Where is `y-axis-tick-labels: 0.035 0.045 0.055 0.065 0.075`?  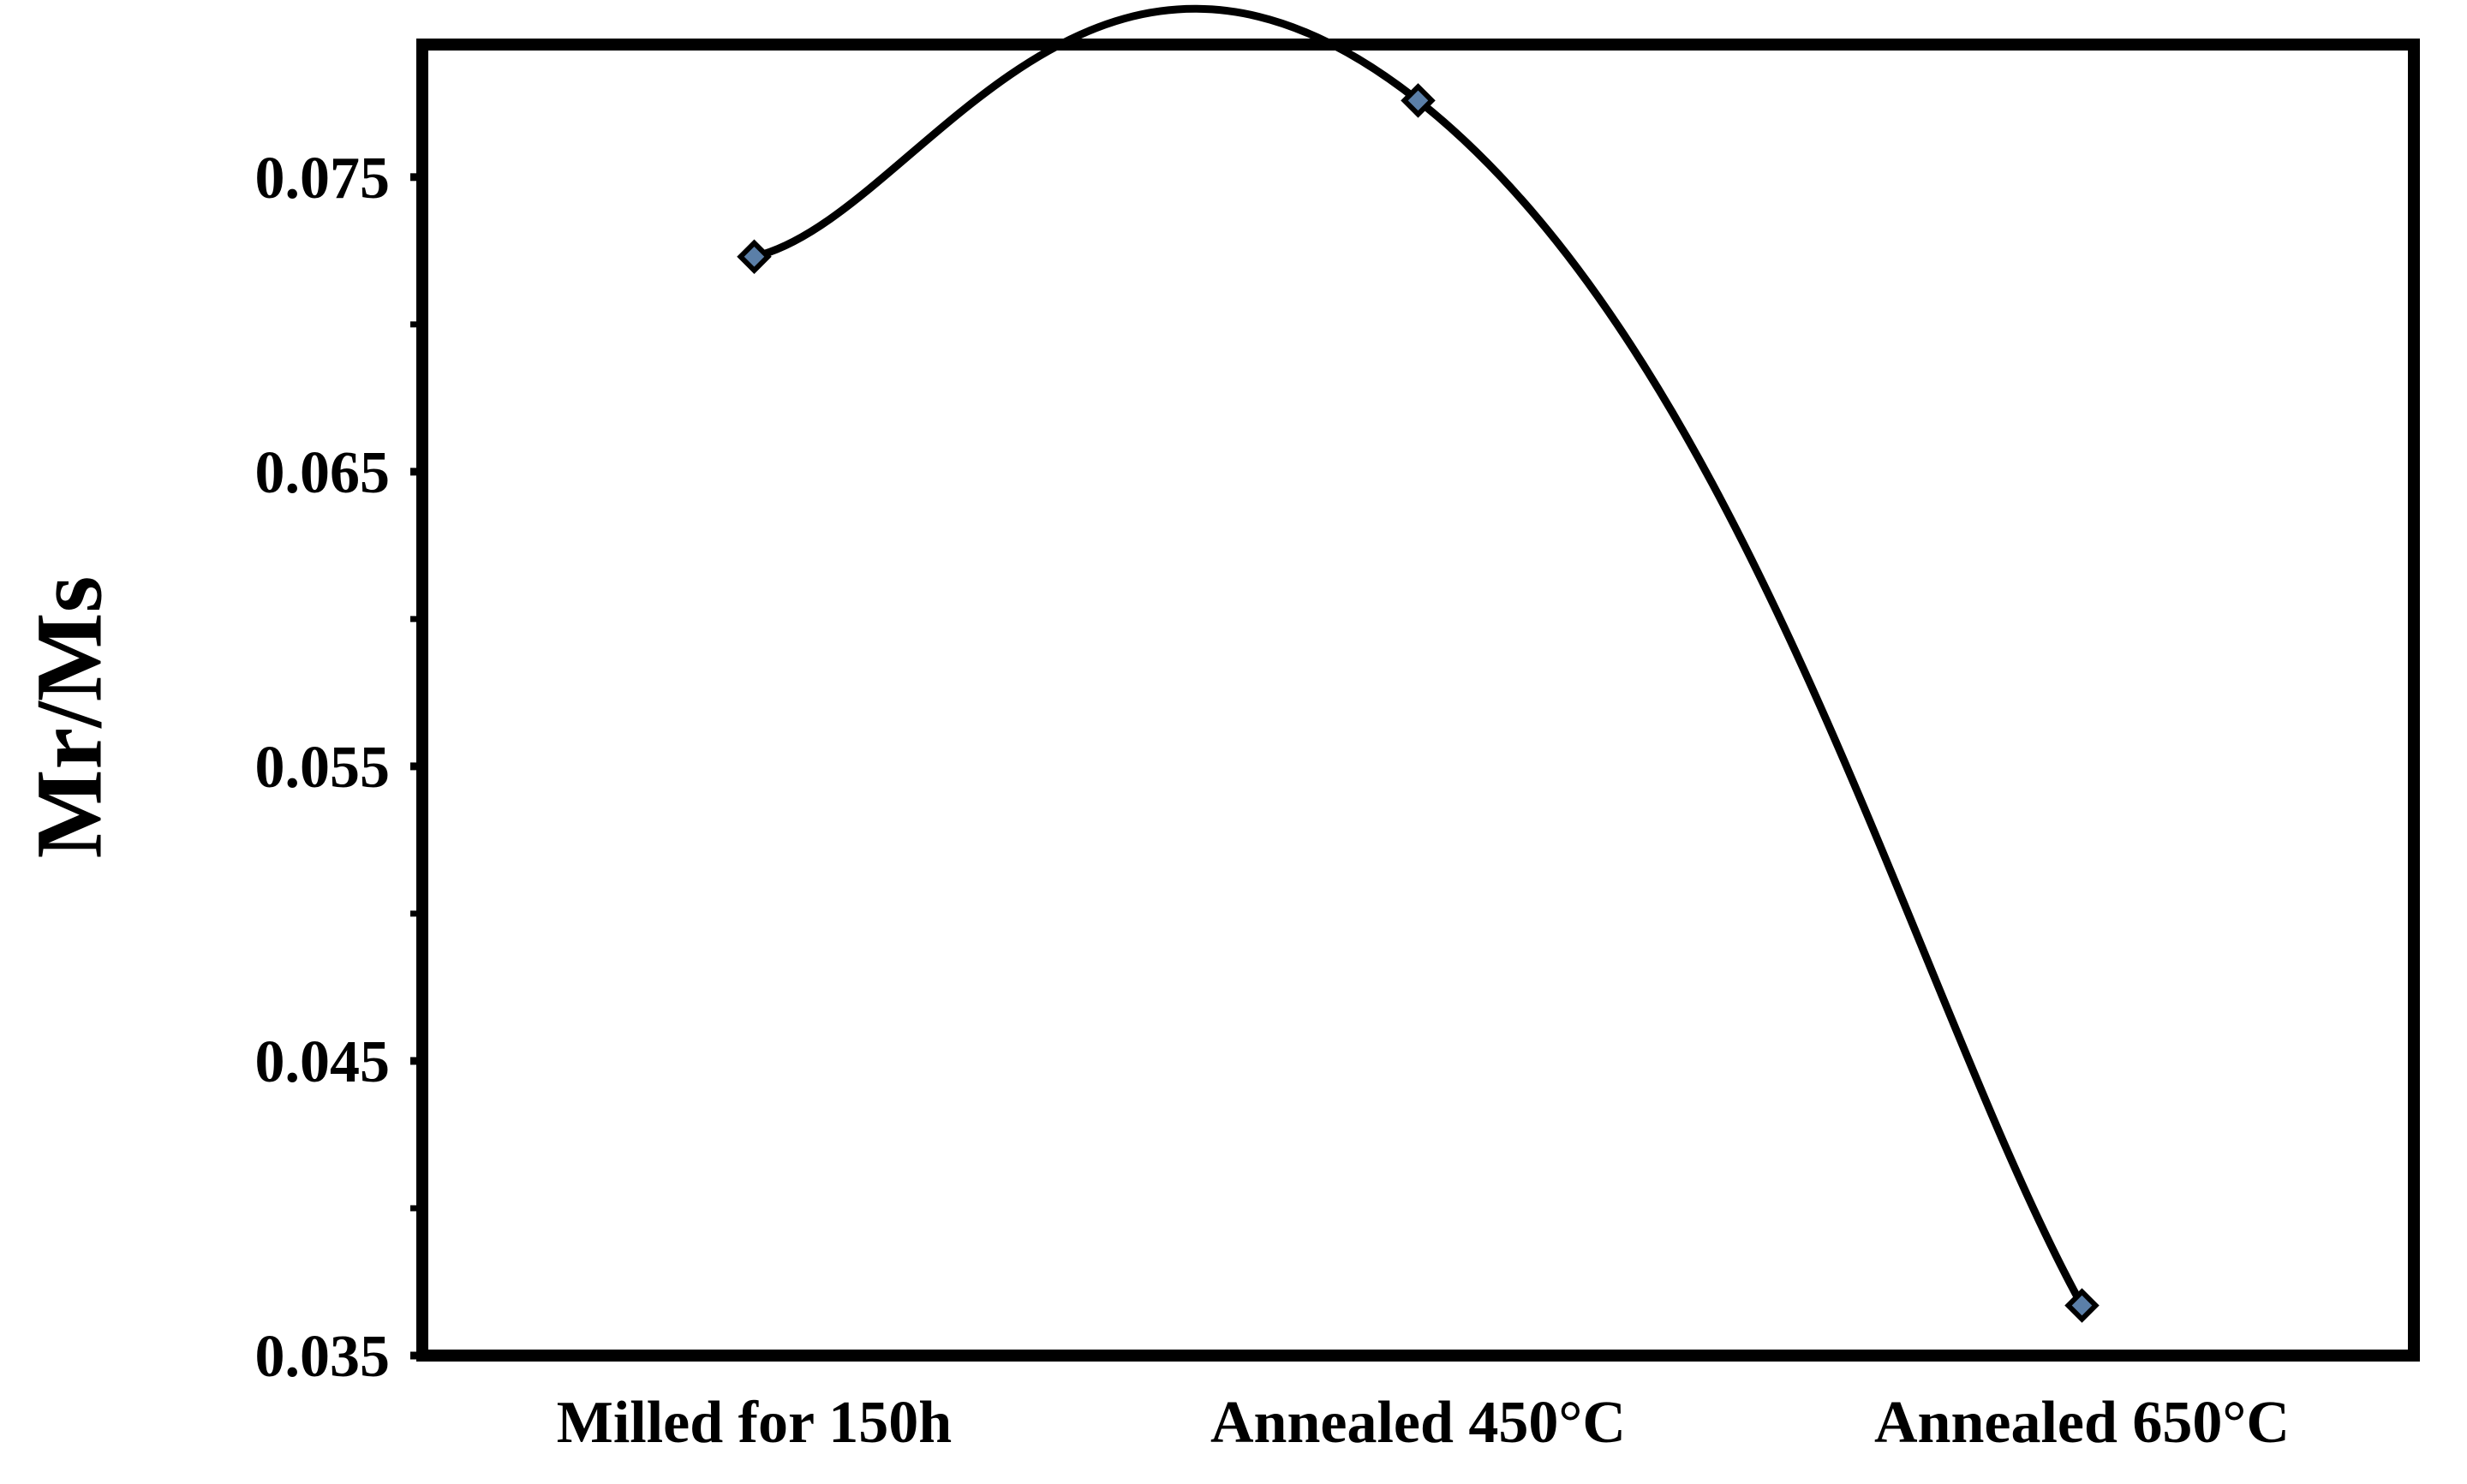 y-axis-tick-labels: 0.035 0.045 0.055 0.065 0.075 is located at coordinates (323, 768).